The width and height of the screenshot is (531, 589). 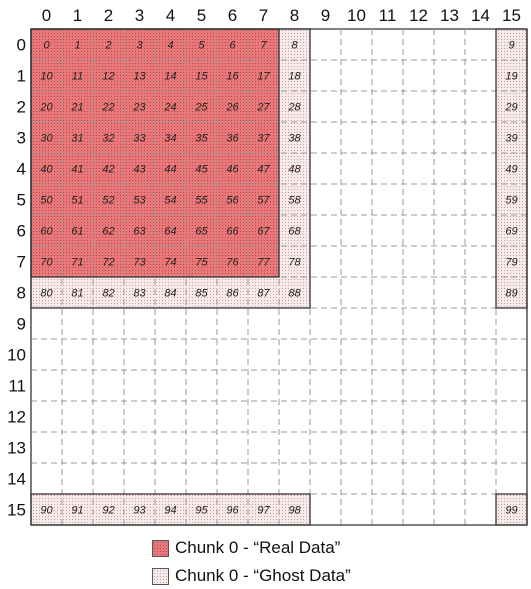 I want to click on real-cell-label: 2, so click(x=107, y=46).